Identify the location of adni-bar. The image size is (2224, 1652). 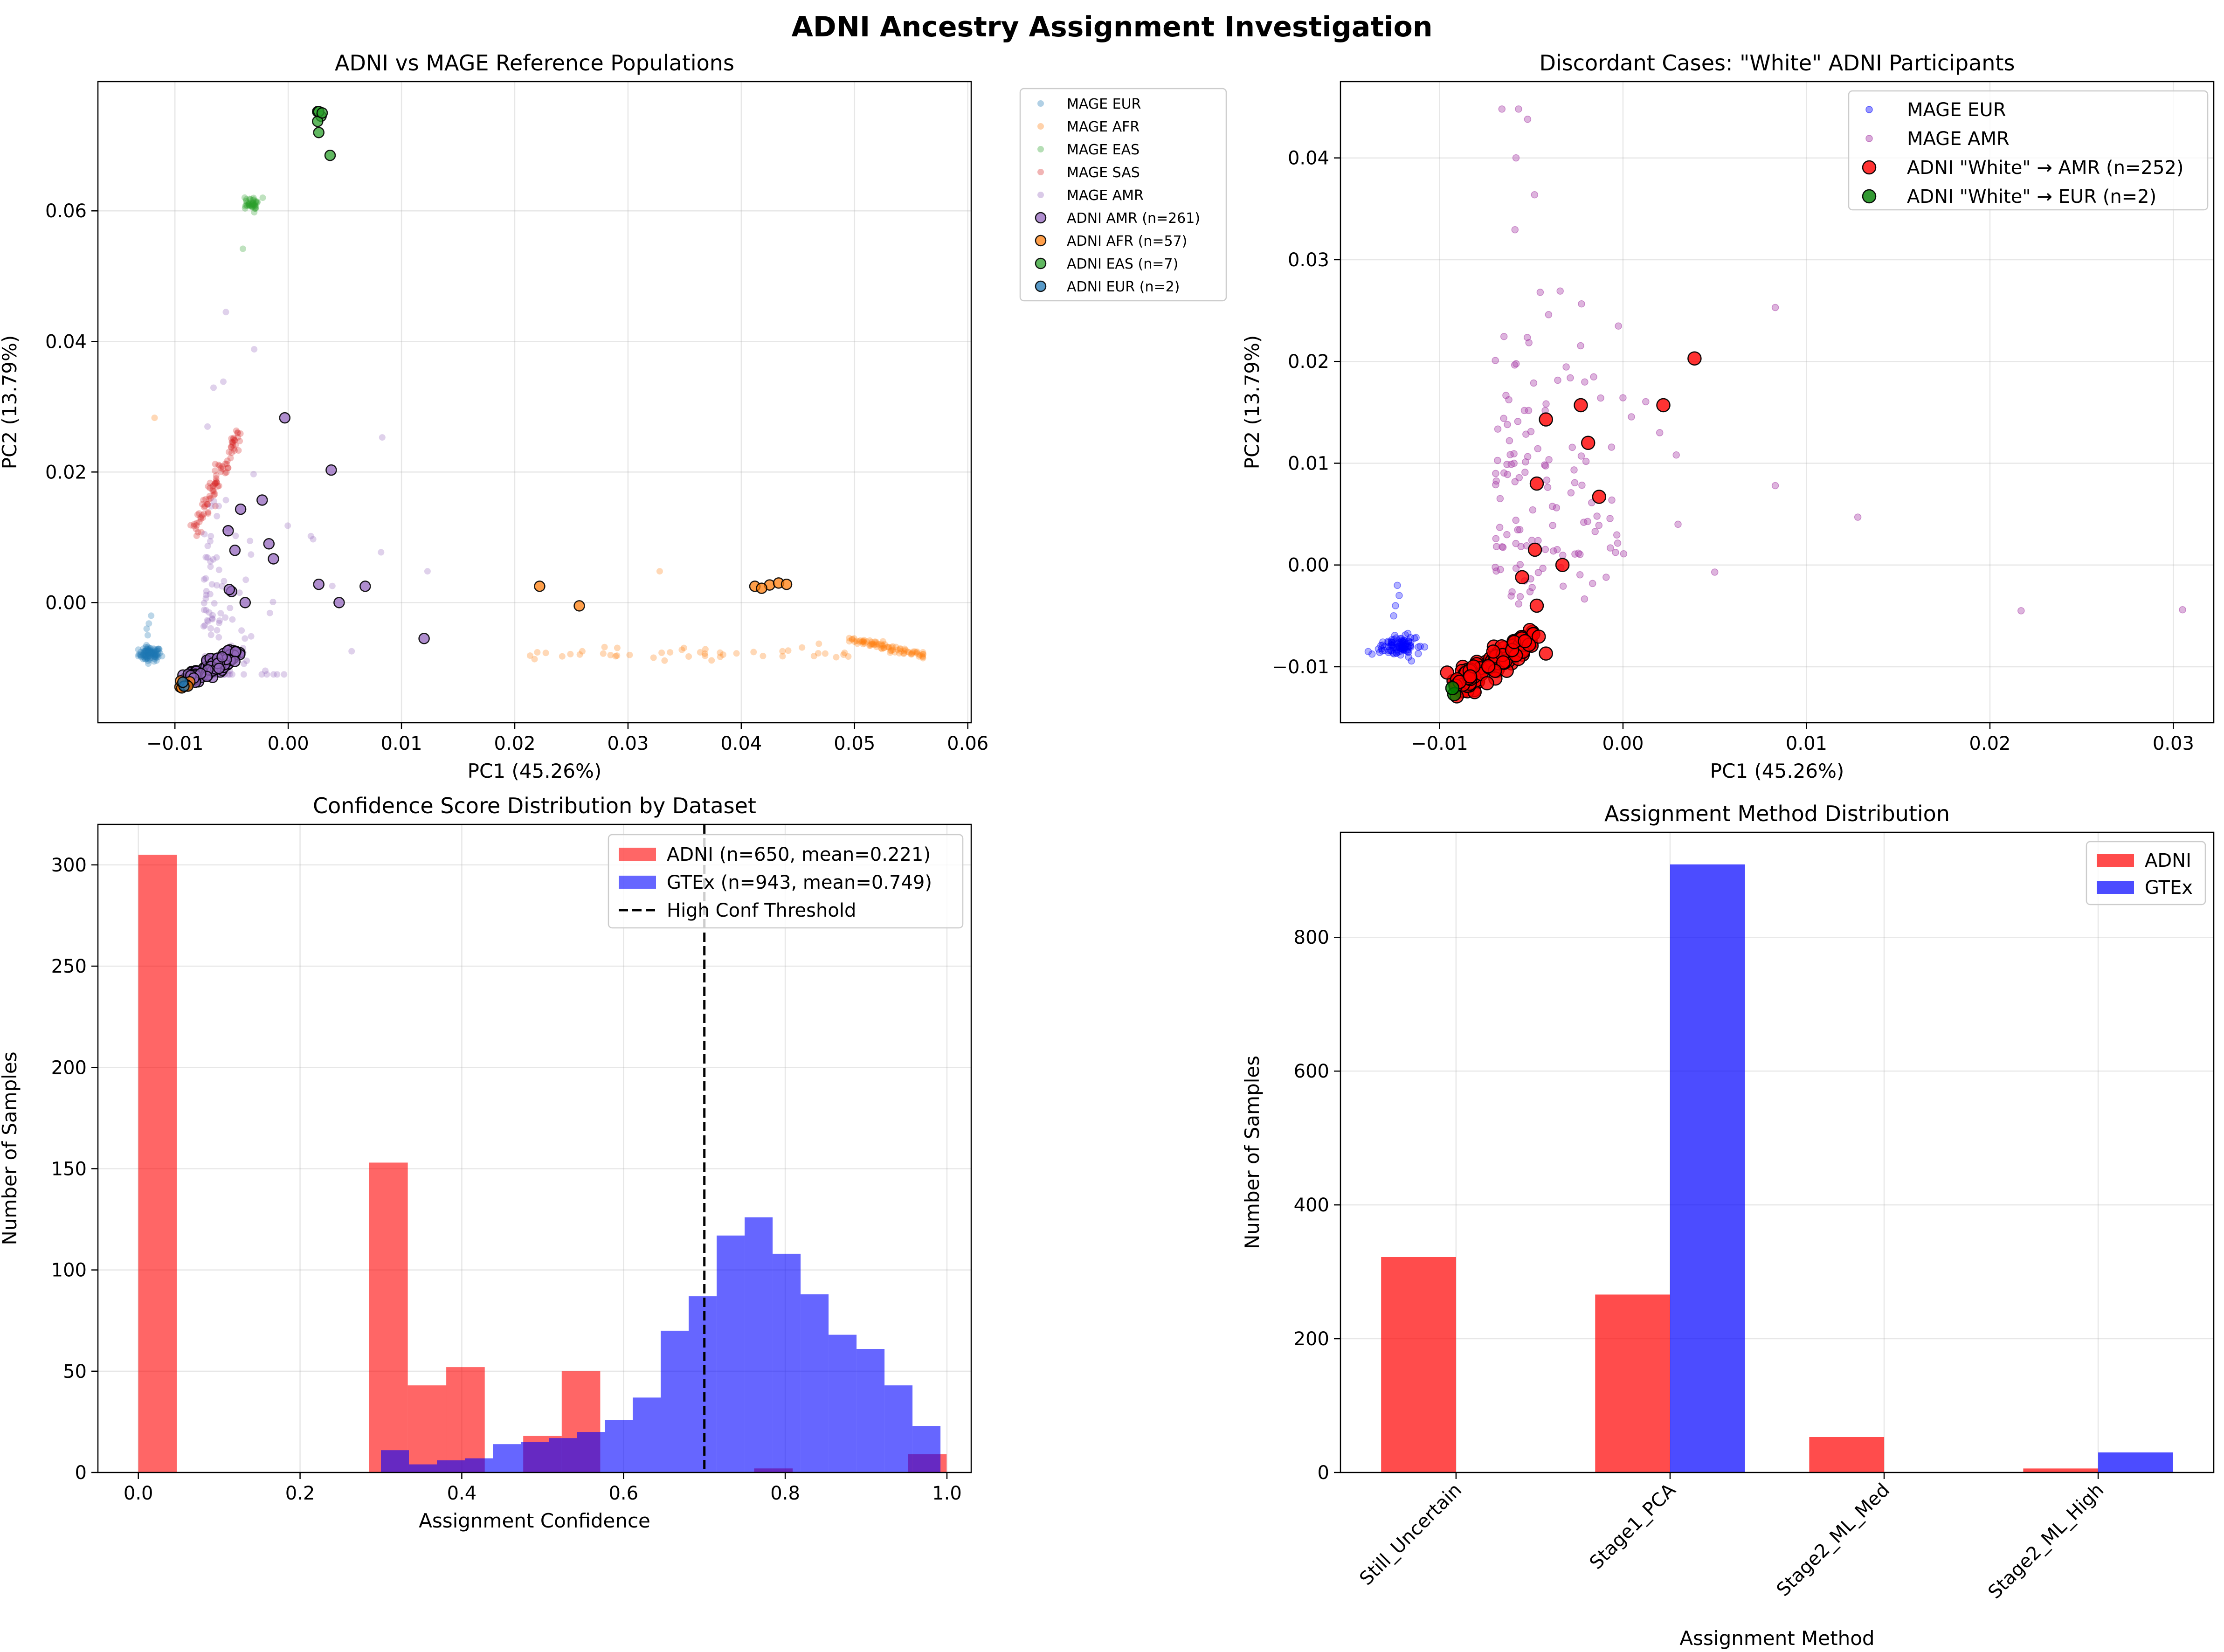
(1418, 1364).